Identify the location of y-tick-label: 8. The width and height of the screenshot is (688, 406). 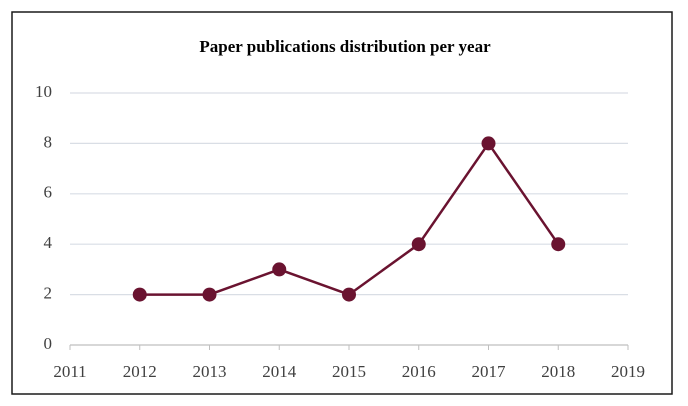
(48, 141).